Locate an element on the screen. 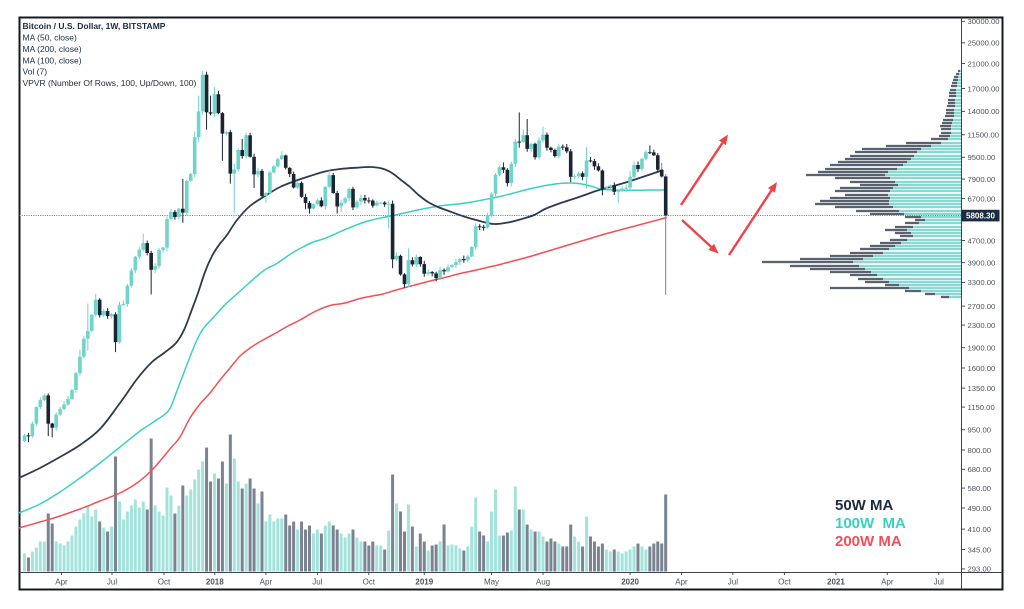 The height and width of the screenshot is (609, 1024). svg-text: 100W MA is located at coordinates (870, 523).